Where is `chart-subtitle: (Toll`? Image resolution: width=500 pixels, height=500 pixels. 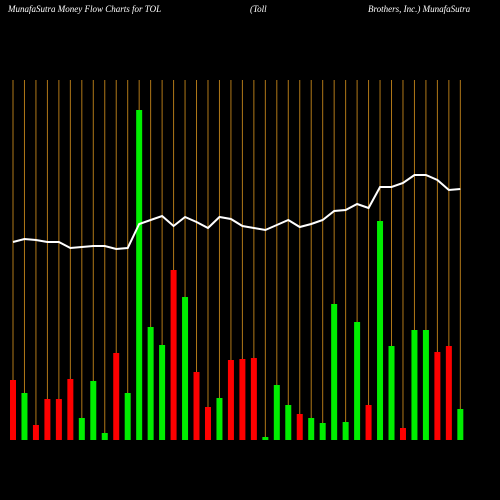 chart-subtitle: (Toll is located at coordinates (258, 9).